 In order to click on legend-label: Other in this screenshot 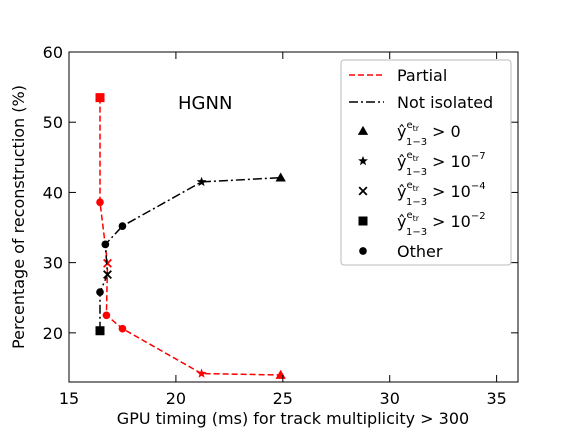, I will do `click(420, 251)`.